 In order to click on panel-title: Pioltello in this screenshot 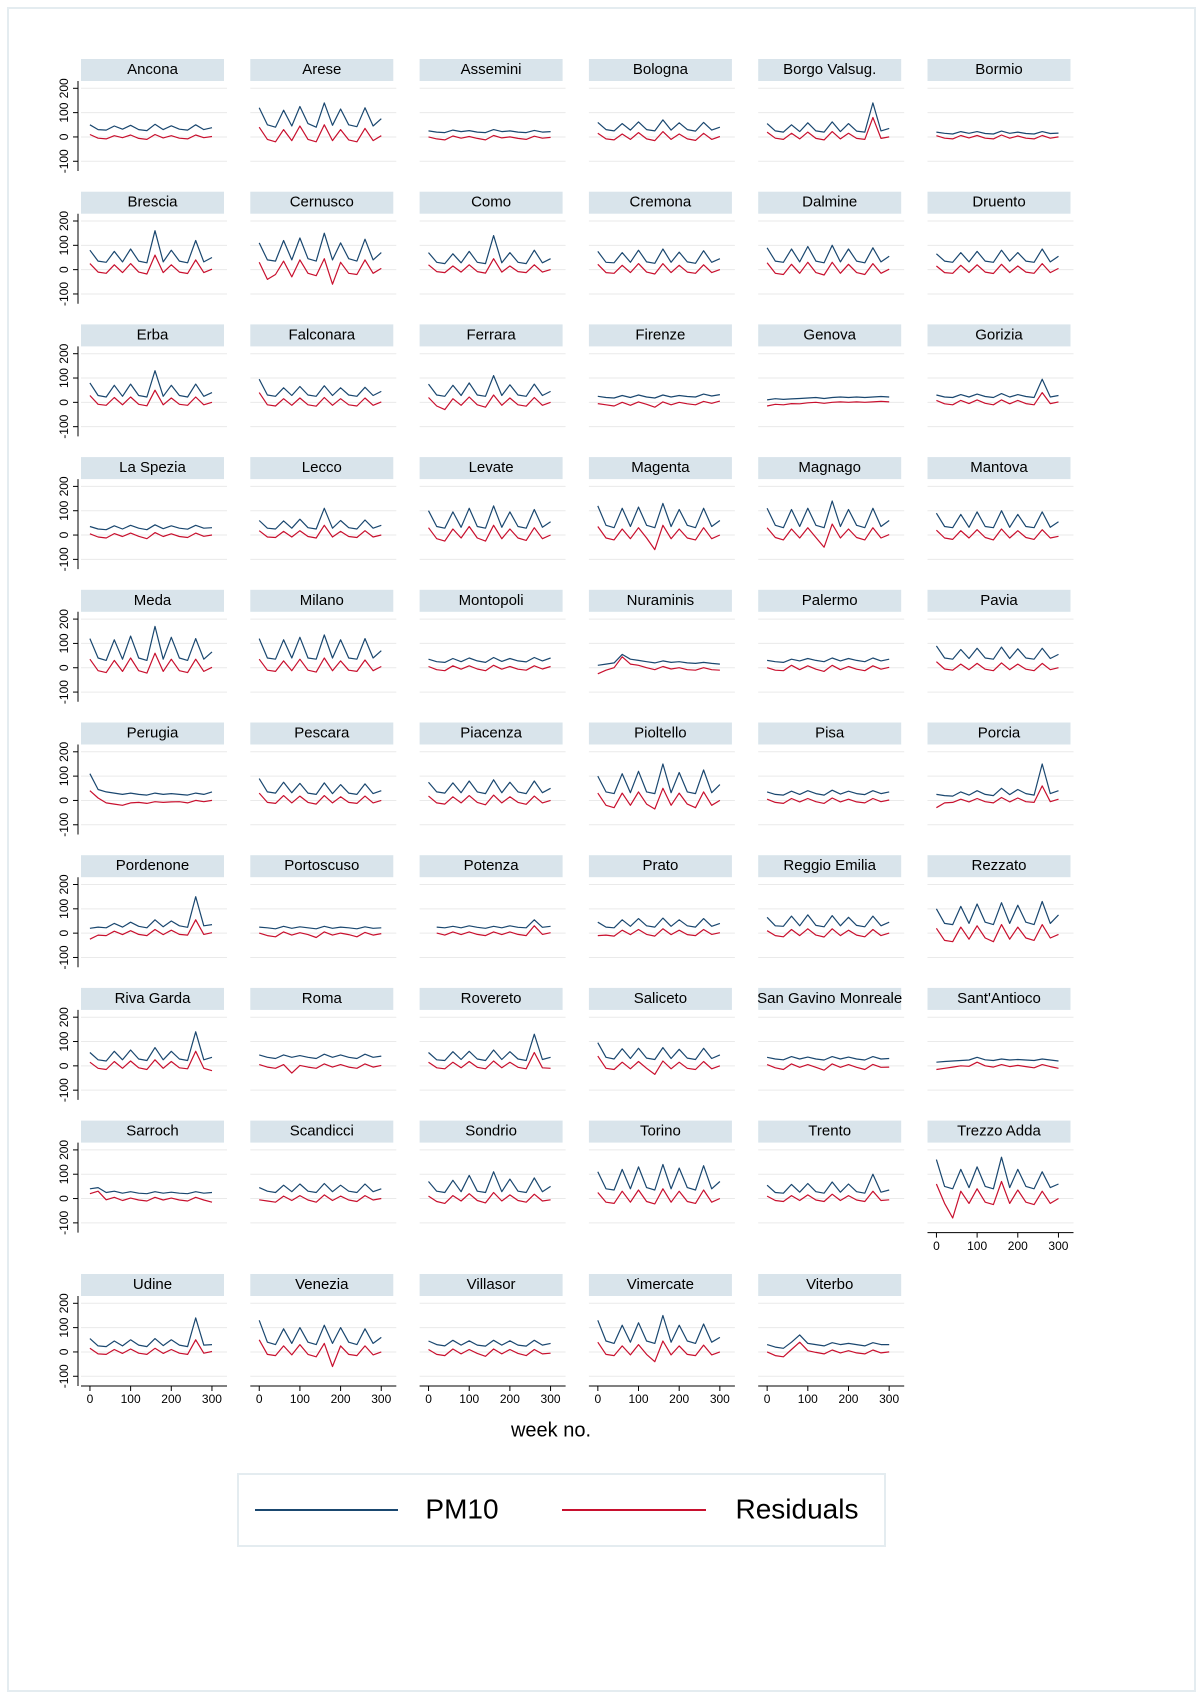, I will do `click(660, 732)`.